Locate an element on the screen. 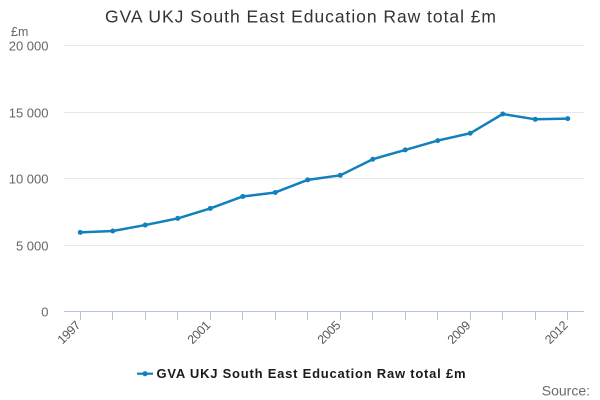 This screenshot has height=400, width=600. svg-text: 5 000 is located at coordinates (32, 246).